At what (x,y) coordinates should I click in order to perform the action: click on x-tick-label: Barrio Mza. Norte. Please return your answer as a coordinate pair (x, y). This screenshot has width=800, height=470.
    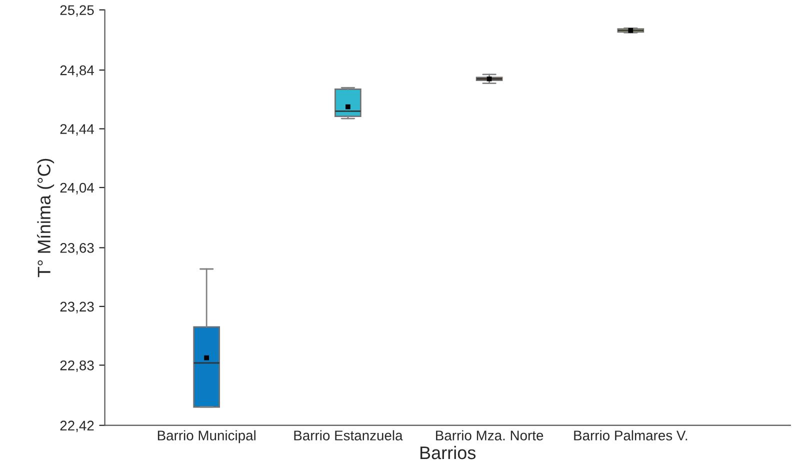
    Looking at the image, I should click on (490, 435).